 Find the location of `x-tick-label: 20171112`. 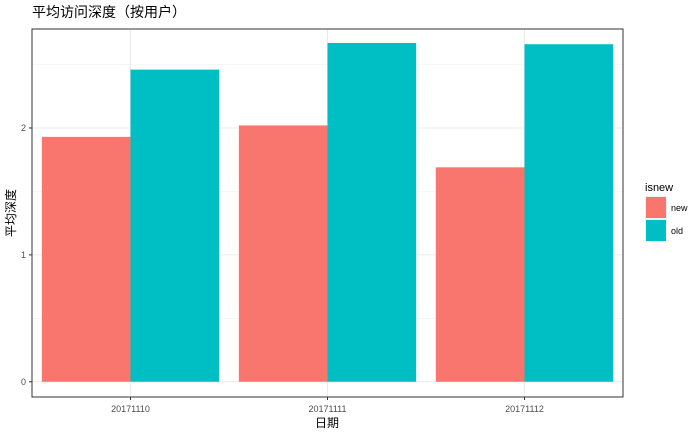

x-tick-label: 20171112 is located at coordinates (524, 409).